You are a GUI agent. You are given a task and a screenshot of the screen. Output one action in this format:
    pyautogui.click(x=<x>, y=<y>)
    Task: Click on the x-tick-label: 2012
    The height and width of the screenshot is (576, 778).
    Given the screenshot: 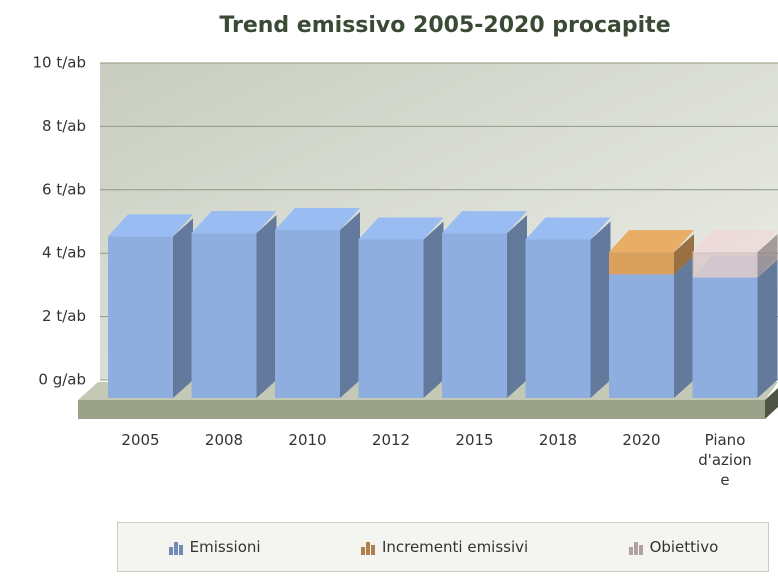 What is the action you would take?
    pyautogui.click(x=391, y=440)
    